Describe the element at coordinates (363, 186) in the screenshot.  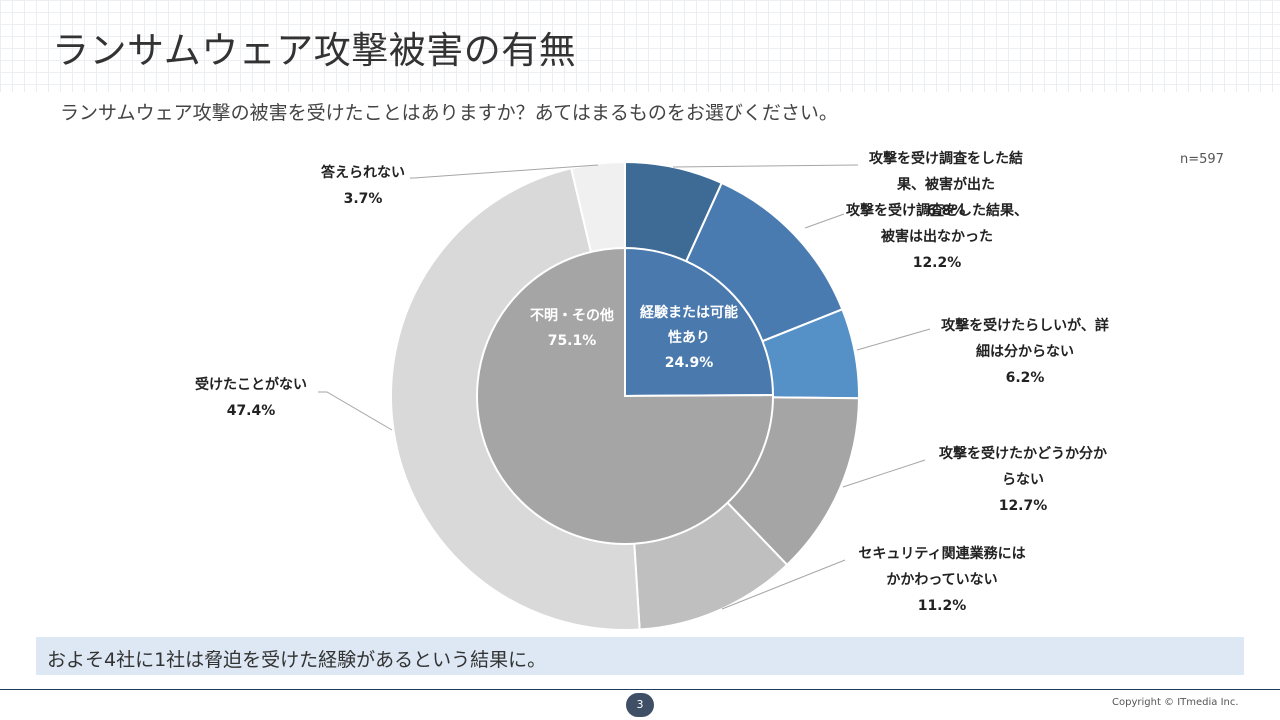
I see `label-cannot-answer: 答えられない 3.7%` at that location.